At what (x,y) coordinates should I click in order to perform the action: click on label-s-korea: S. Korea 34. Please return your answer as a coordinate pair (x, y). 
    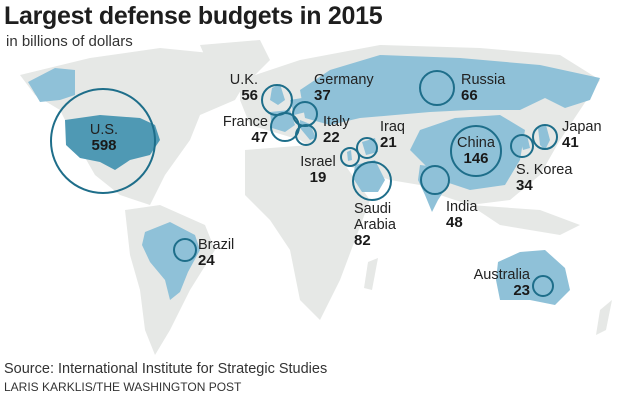
    Looking at the image, I should click on (544, 178).